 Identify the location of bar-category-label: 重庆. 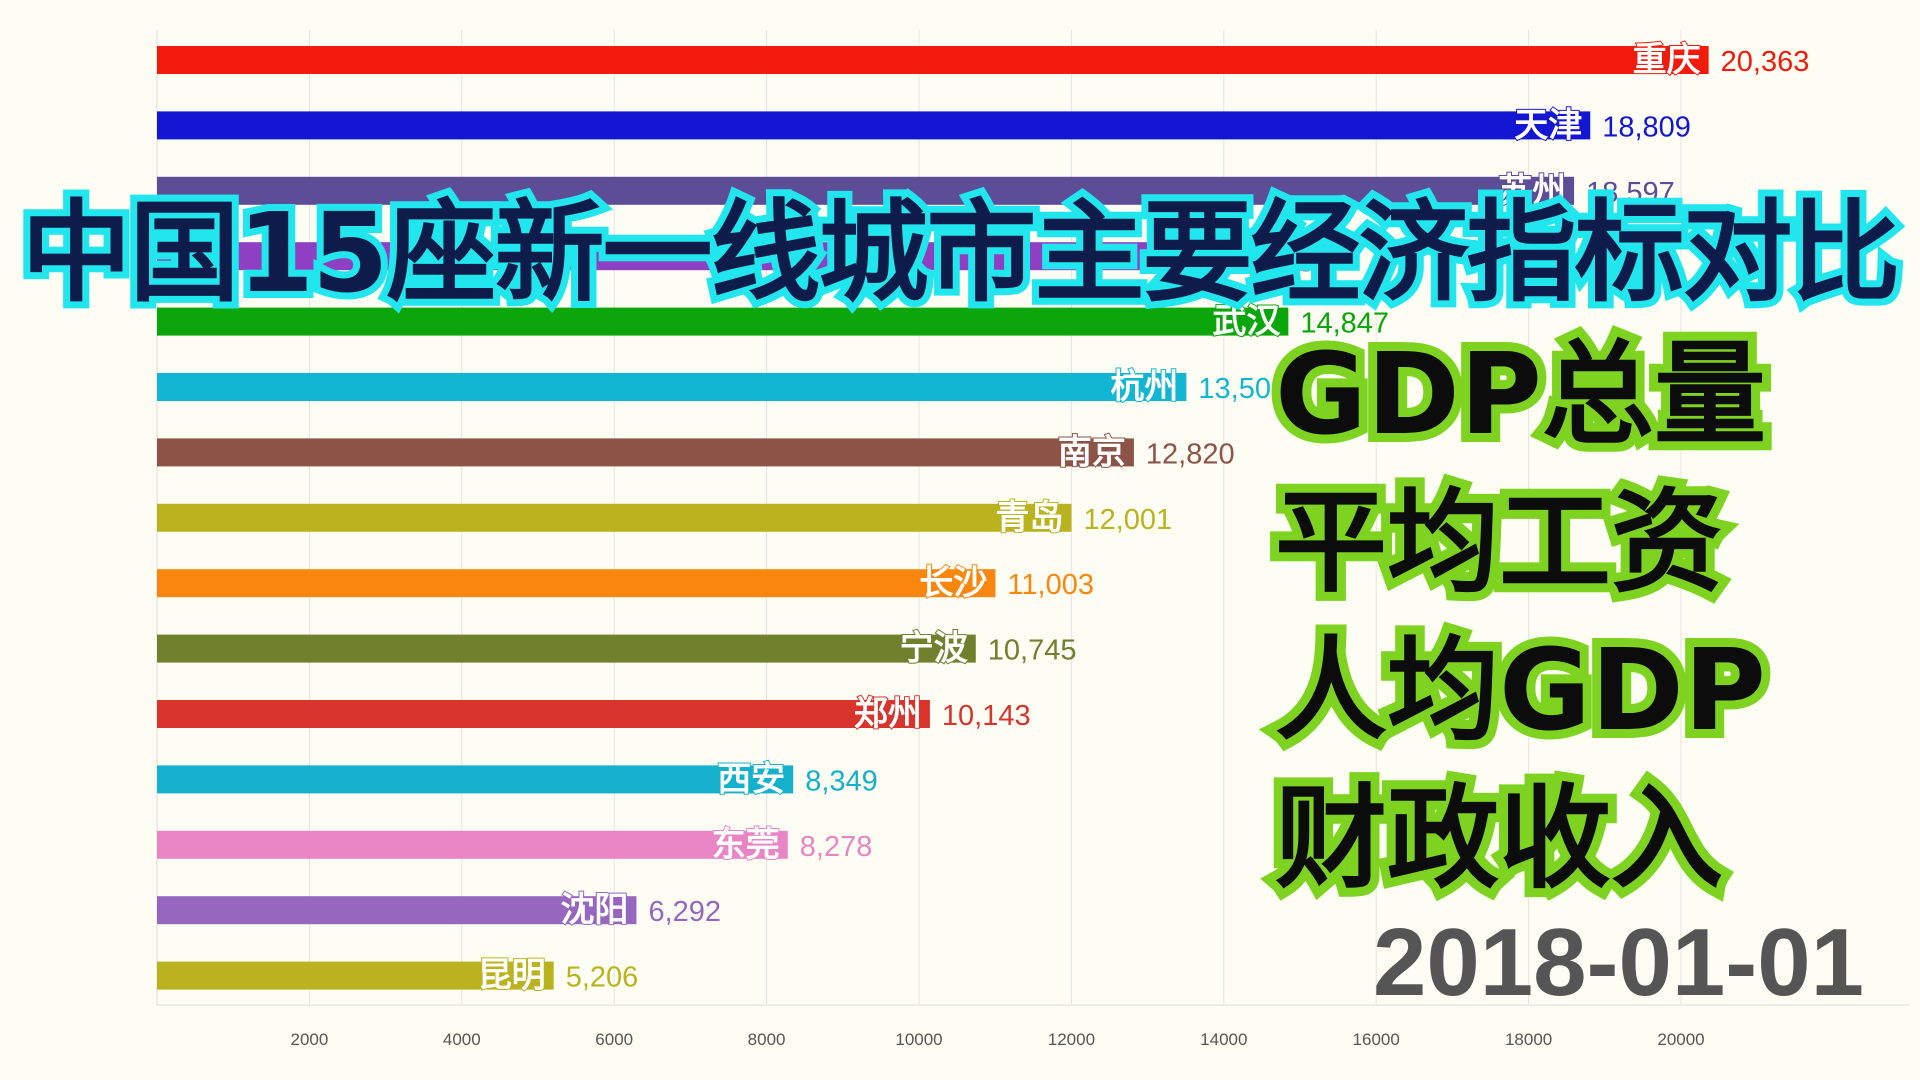
(1667, 60).